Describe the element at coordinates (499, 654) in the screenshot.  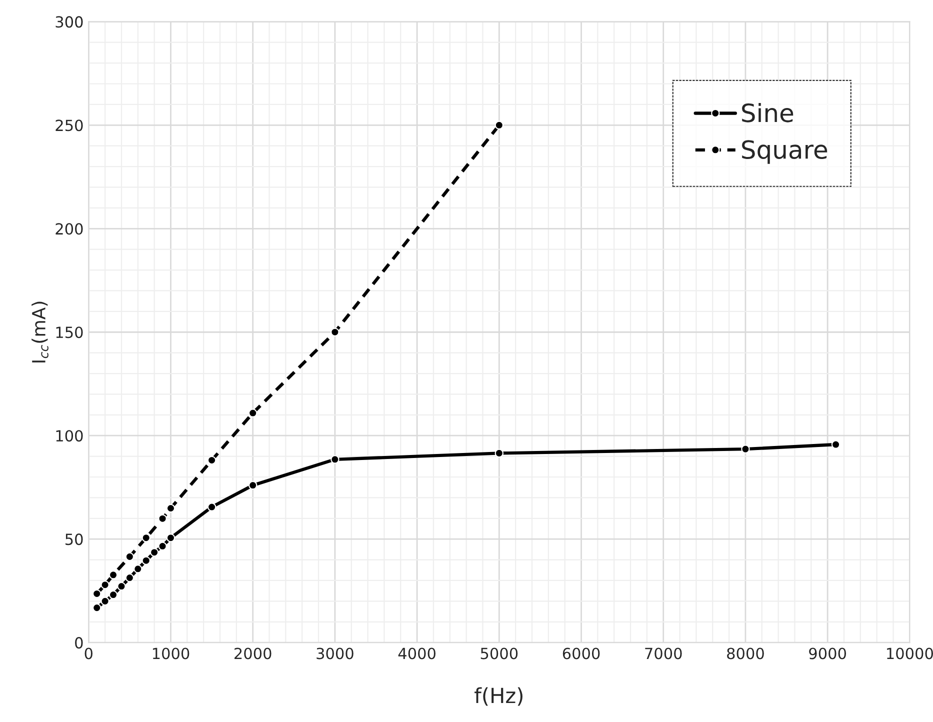
I see `x-tick-label: 5000` at that location.